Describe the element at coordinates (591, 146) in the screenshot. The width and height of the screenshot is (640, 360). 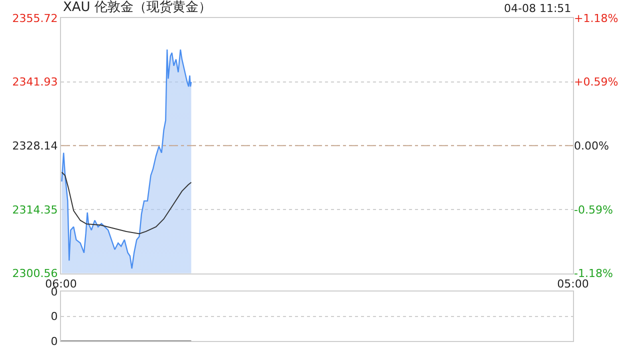
I see `y2-tick-label: 0.00%` at that location.